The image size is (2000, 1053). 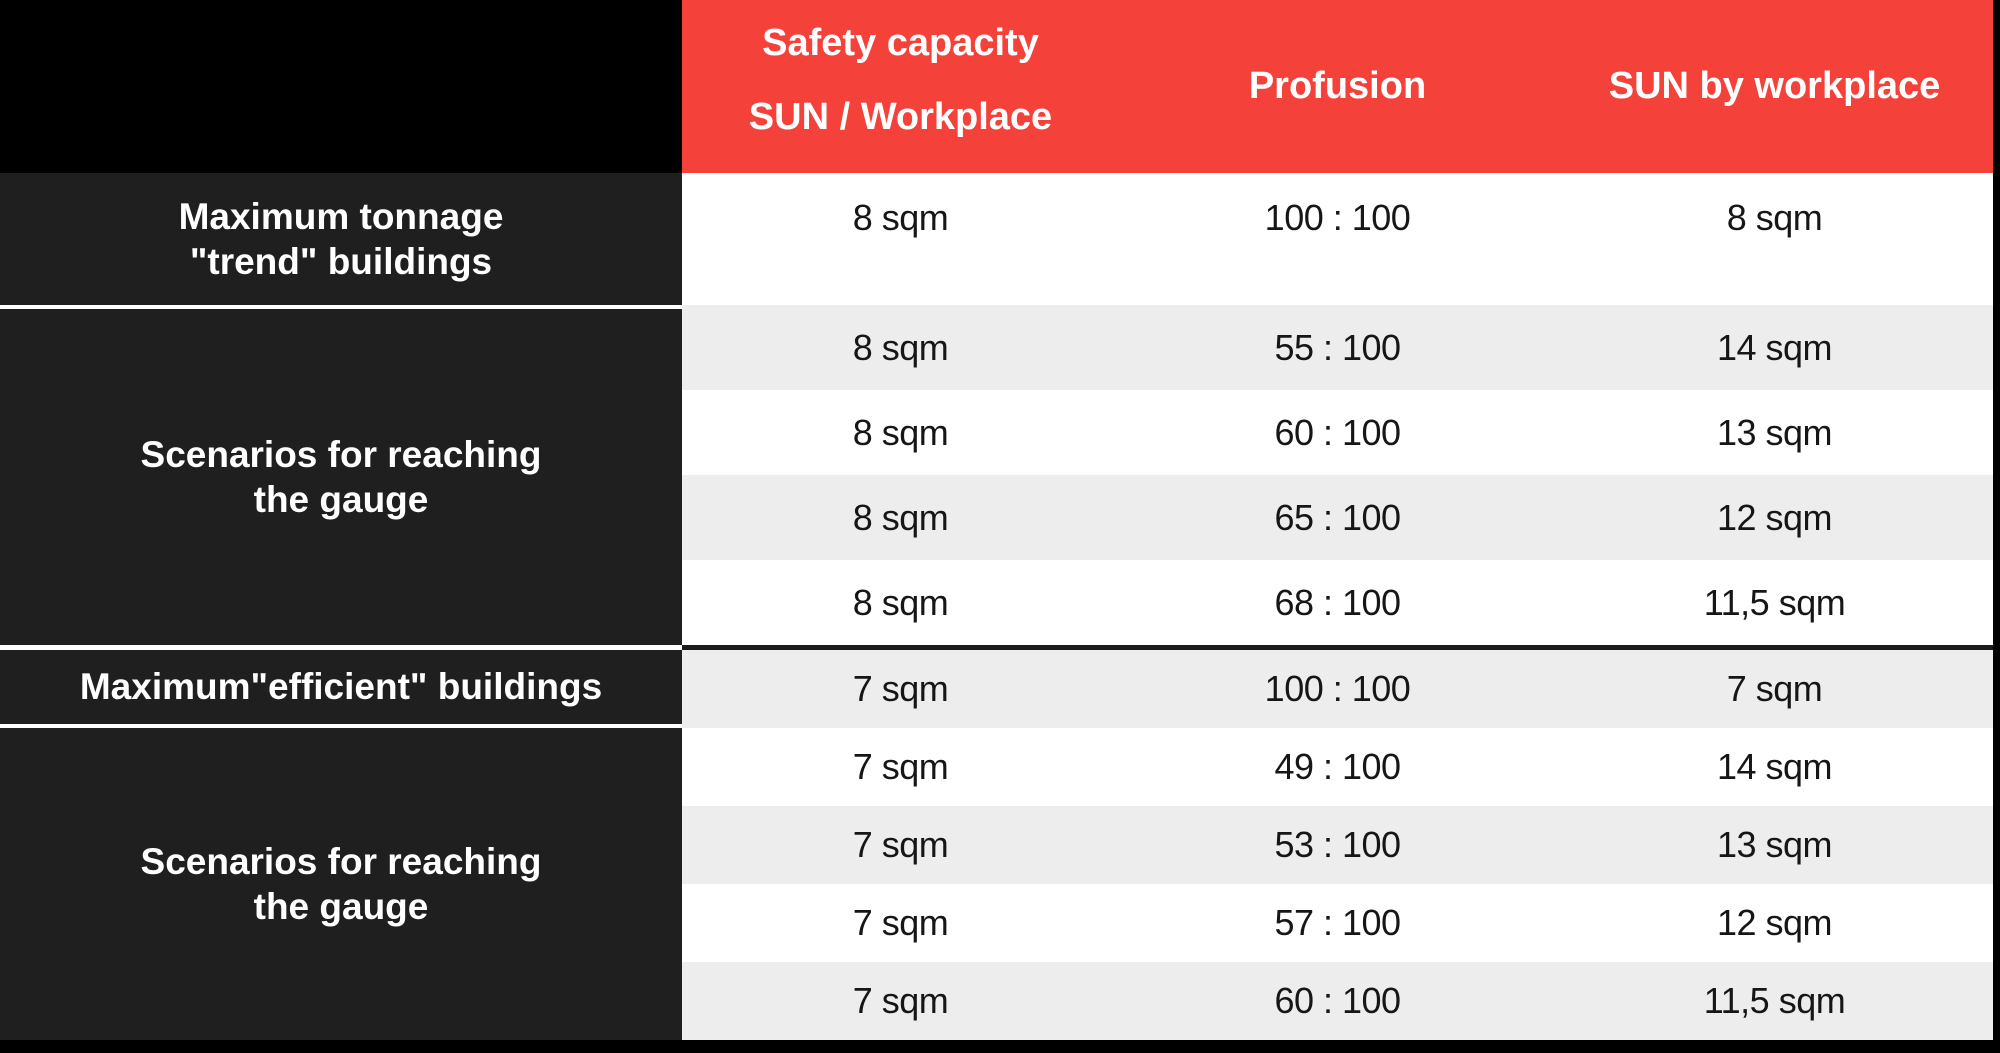 I want to click on header-profusion: Profusion, so click(x=1337, y=86).